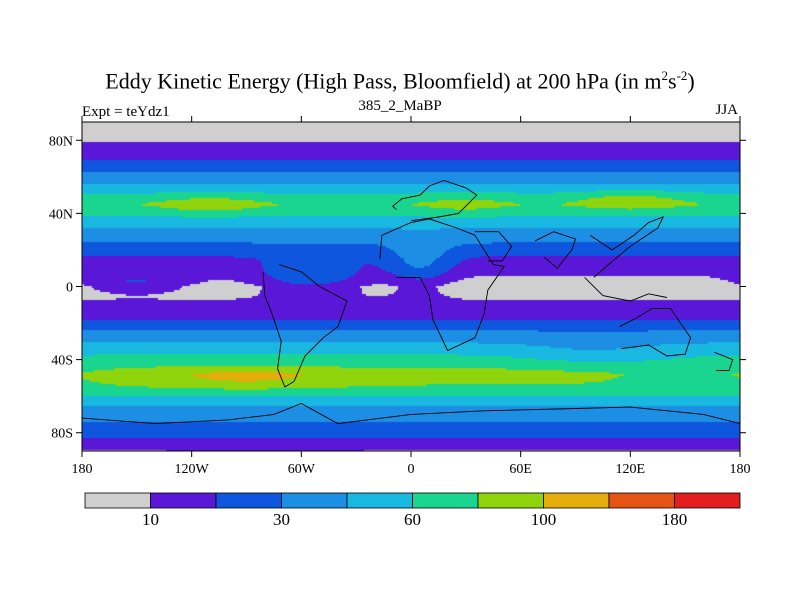 The width and height of the screenshot is (800, 600). What do you see at coordinates (520, 469) in the screenshot?
I see `x-tick-label: 60E` at bounding box center [520, 469].